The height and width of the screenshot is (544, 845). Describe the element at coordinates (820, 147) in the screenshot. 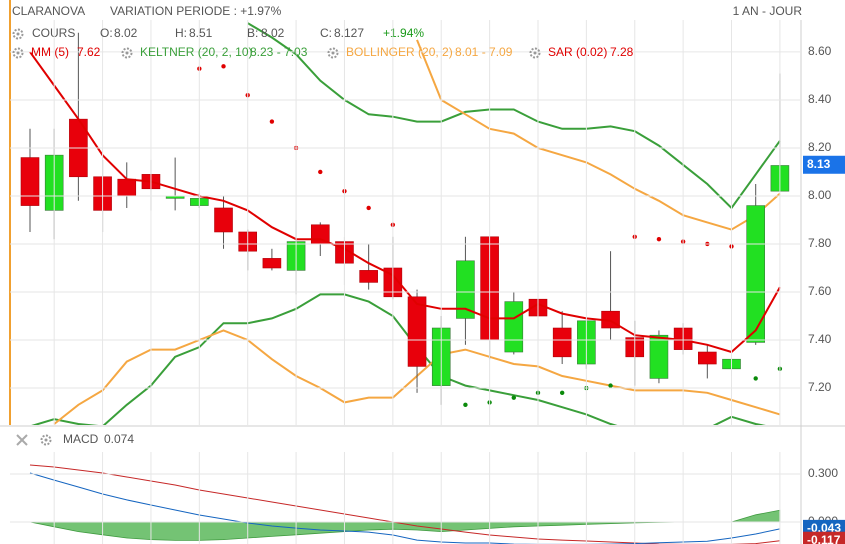

I see `y-tick-label: 8.20` at that location.